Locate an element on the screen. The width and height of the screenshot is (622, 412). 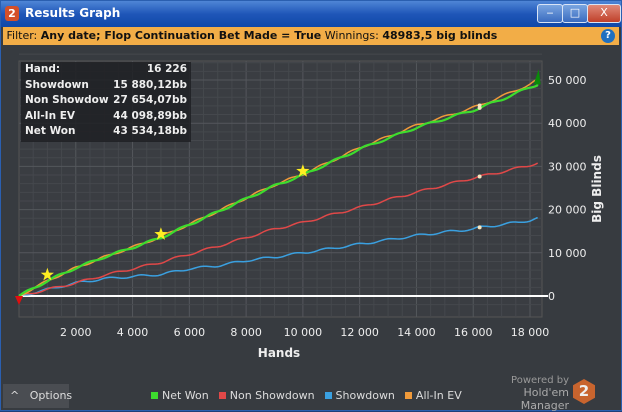
filter-label: Filter: is located at coordinates (22, 35).